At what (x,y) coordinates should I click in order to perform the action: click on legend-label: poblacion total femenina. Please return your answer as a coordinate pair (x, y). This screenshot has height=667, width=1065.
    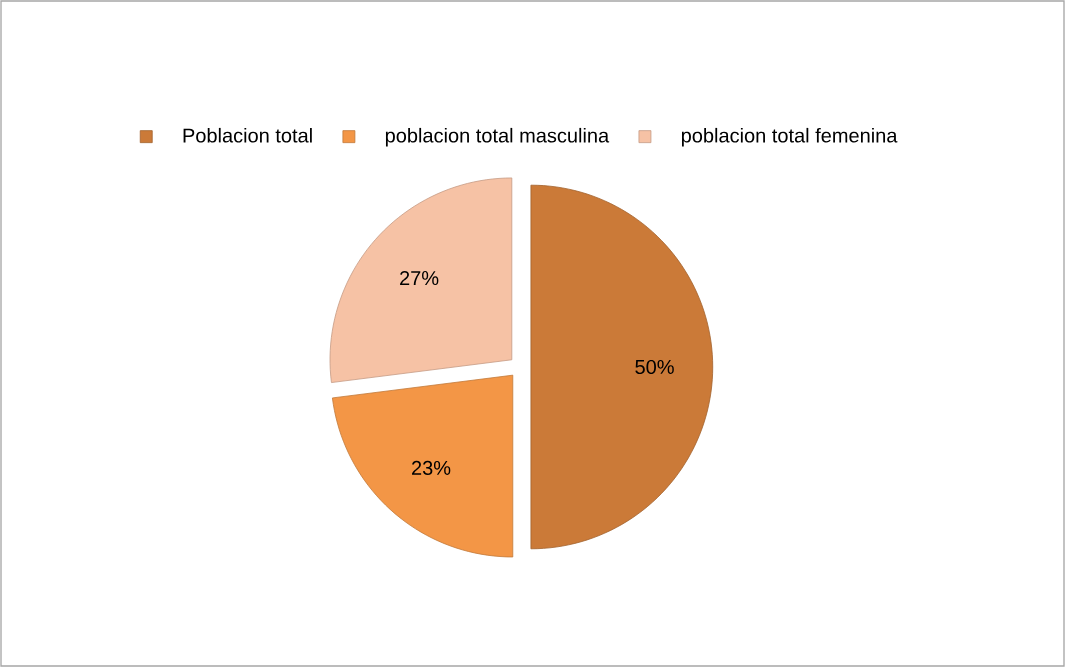
    Looking at the image, I should click on (789, 137).